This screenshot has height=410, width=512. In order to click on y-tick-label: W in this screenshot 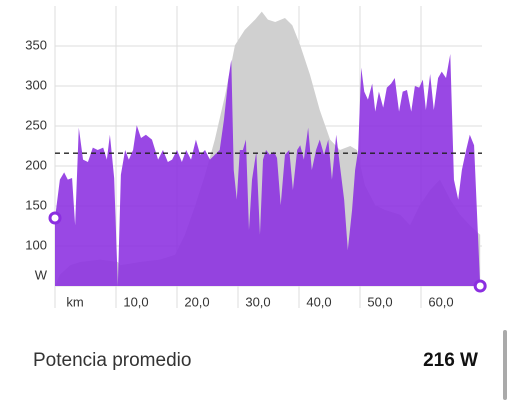, I will do `click(41, 274)`.